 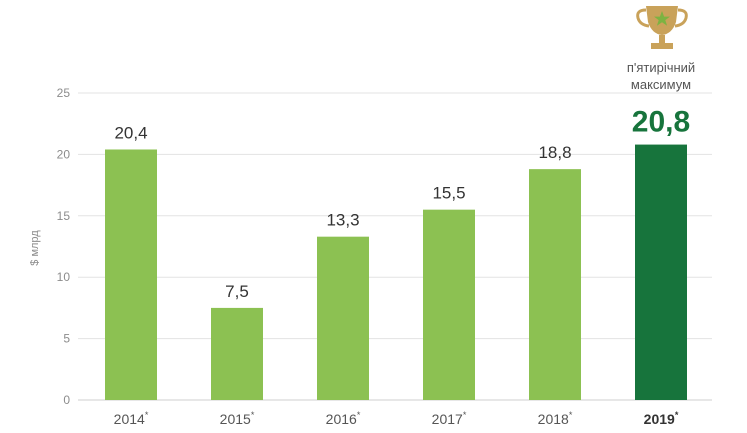 What do you see at coordinates (342, 220) in the screenshot?
I see `bar-value-label: 13,3` at bounding box center [342, 220].